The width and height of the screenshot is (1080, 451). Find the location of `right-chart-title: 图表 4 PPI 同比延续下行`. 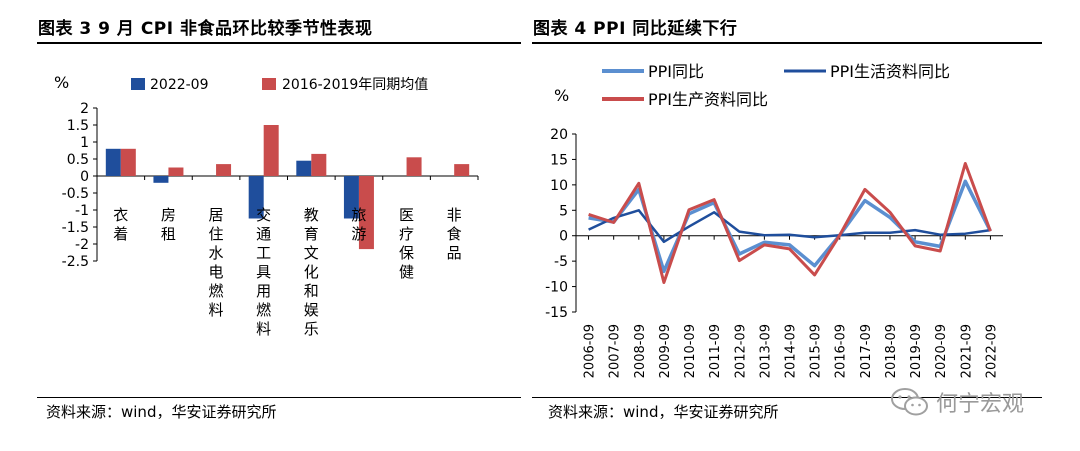

right-chart-title: 图表 4 PPI 同比延续下行 is located at coordinates (635, 29).